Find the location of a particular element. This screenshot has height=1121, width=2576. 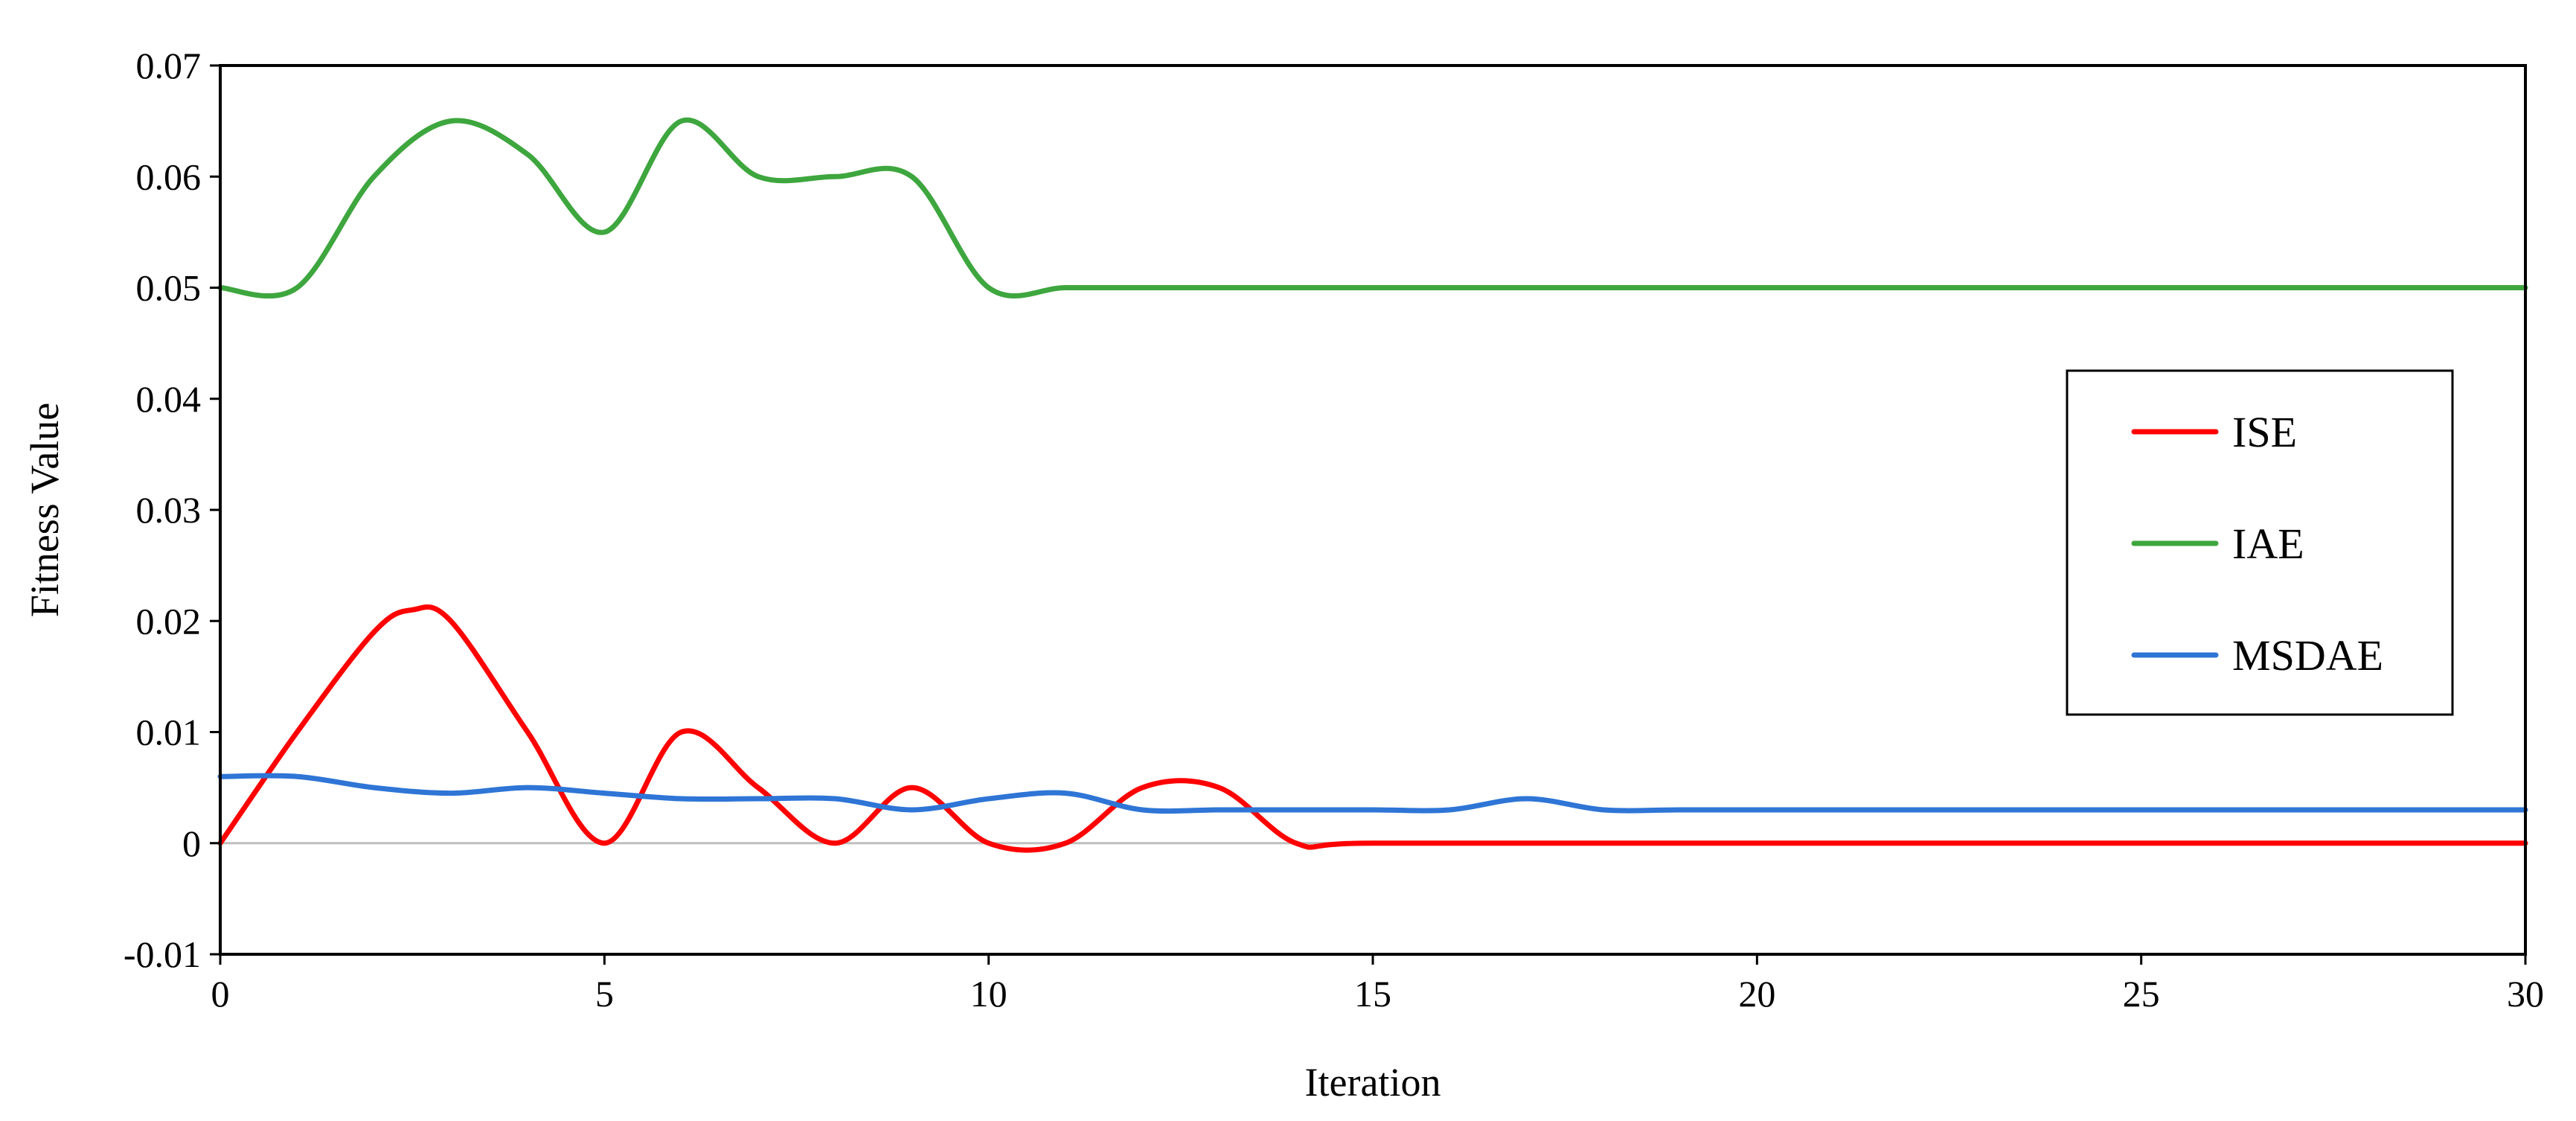

y-axis-ticks: -0.01 0 0.01 0.02 0.03 0.04 0.05 0.06 0.07 is located at coordinates (172, 510).